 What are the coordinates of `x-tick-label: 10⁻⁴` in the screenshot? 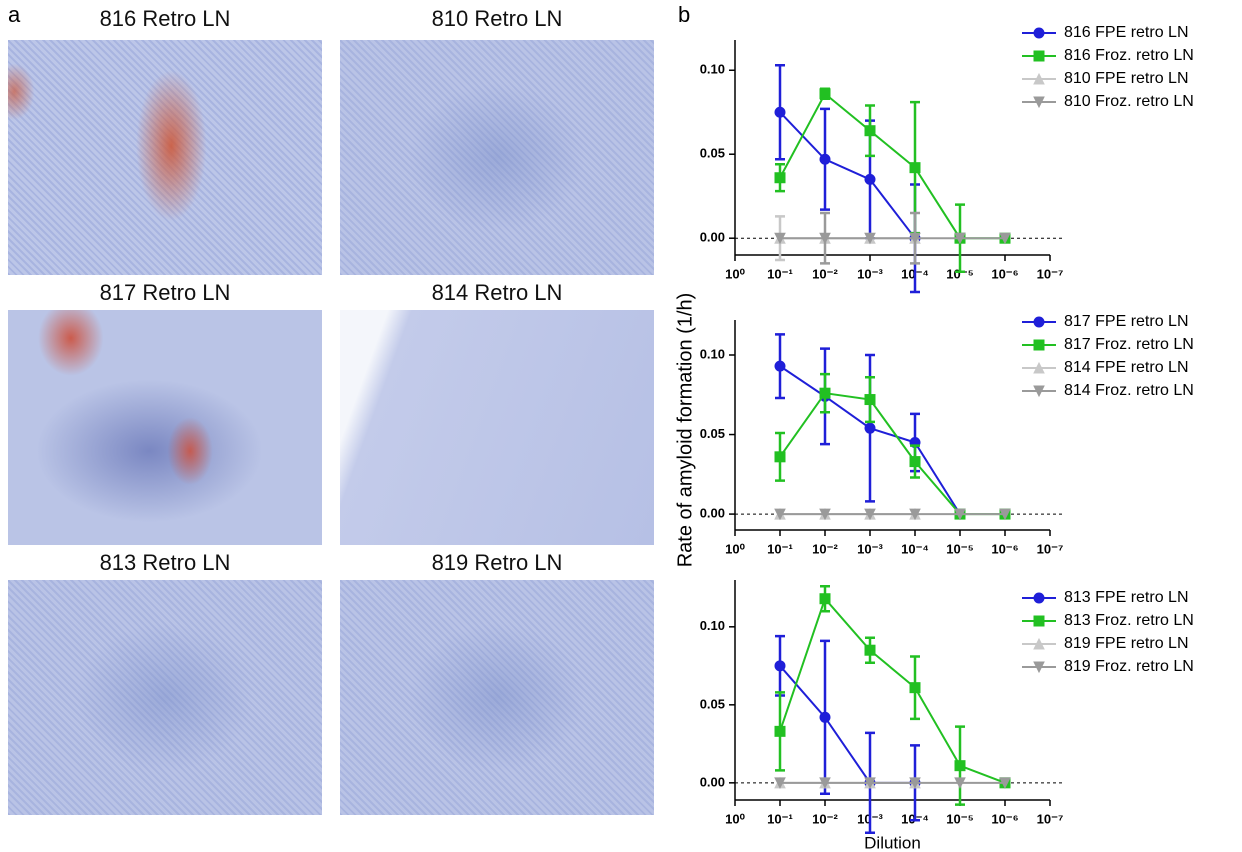 It's located at (915, 548).